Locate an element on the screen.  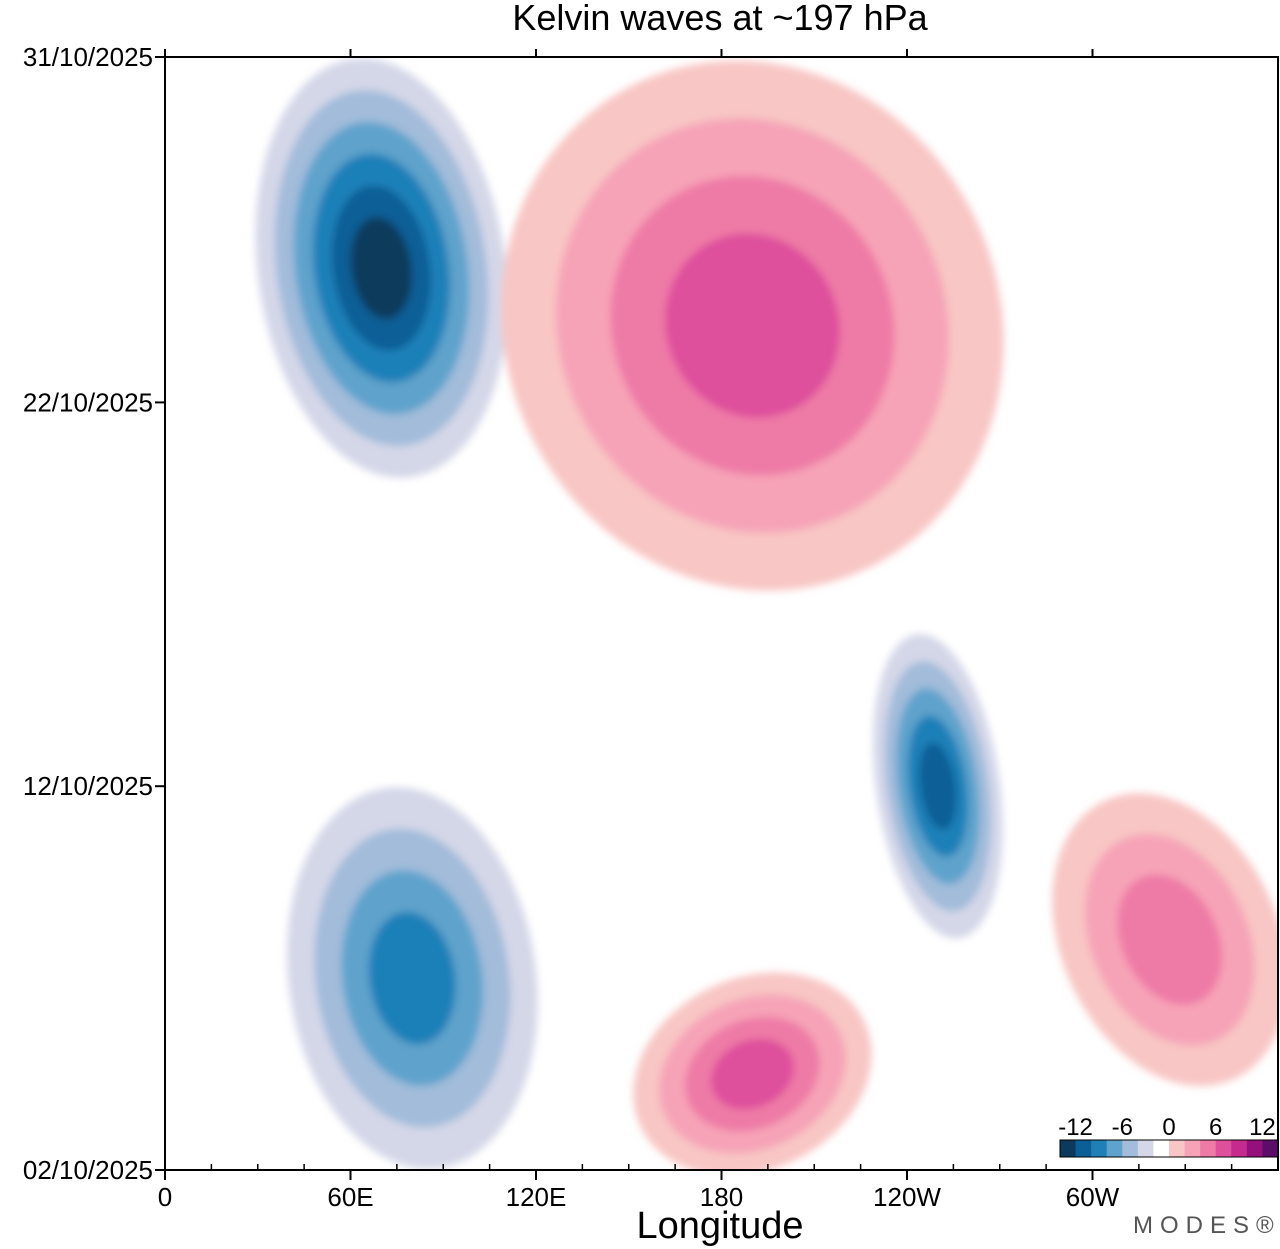
colorbar-tick-label: 6 is located at coordinates (1215, 1127).